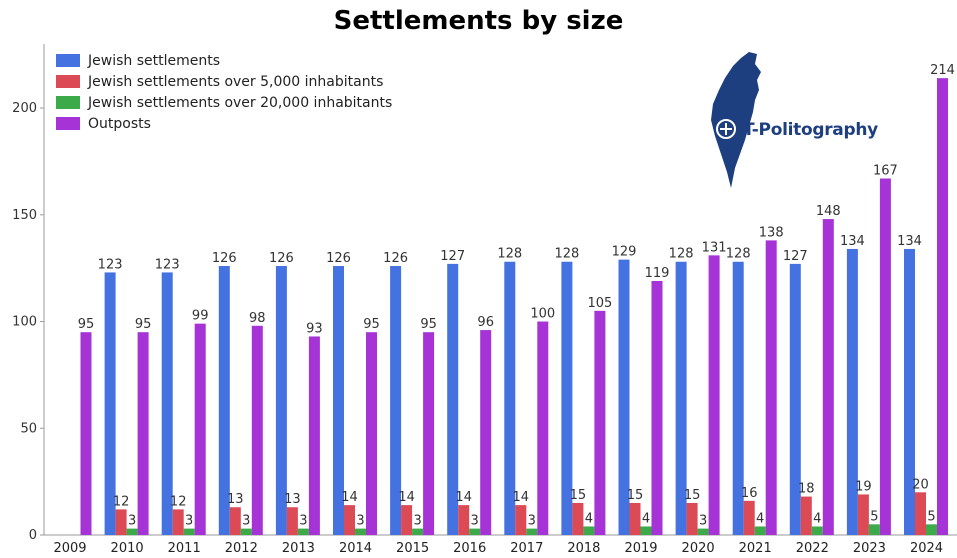  What do you see at coordinates (452, 256) in the screenshot?
I see `data-label: 127` at bounding box center [452, 256].